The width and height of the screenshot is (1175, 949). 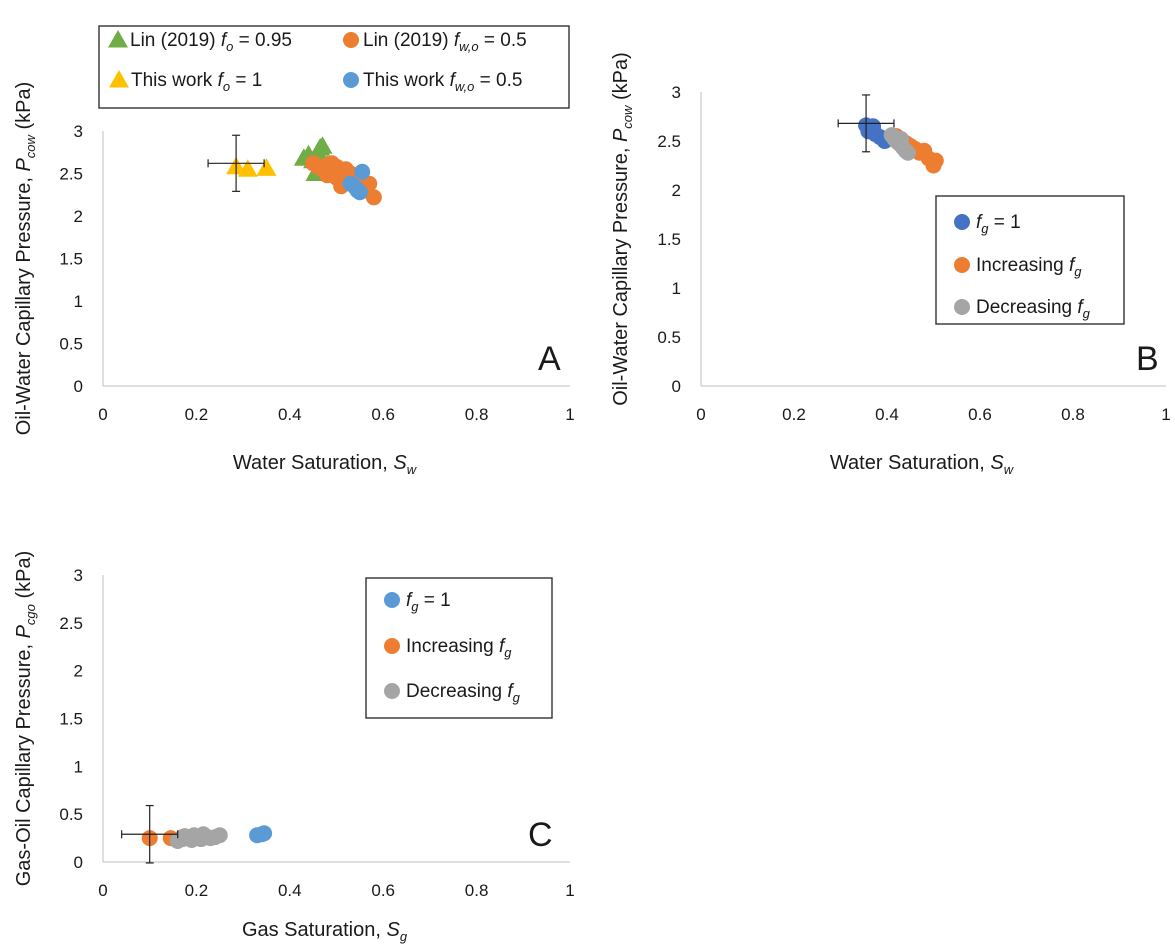 I want to click on legend-label: This work fo = 1, so click(x=196, y=82).